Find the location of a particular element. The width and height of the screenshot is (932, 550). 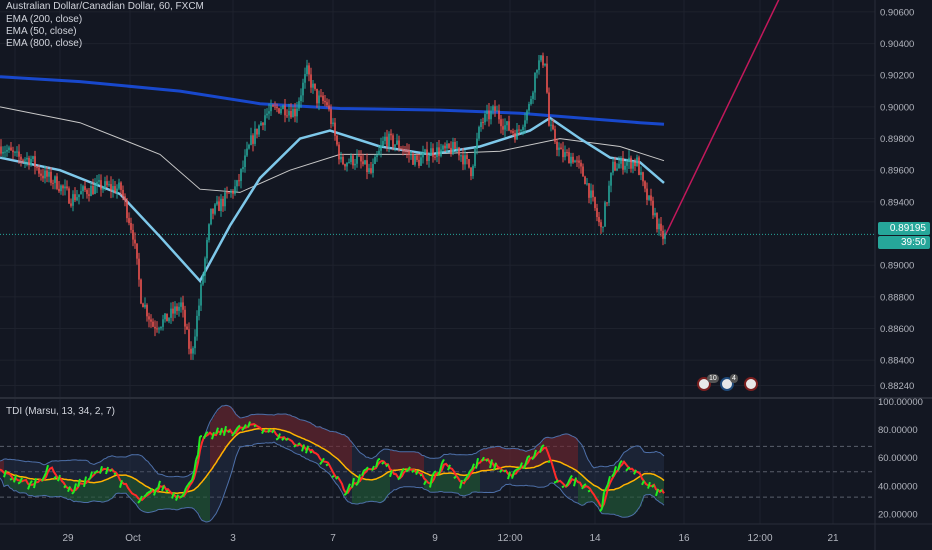

flag-event-icon is located at coordinates (751, 384).